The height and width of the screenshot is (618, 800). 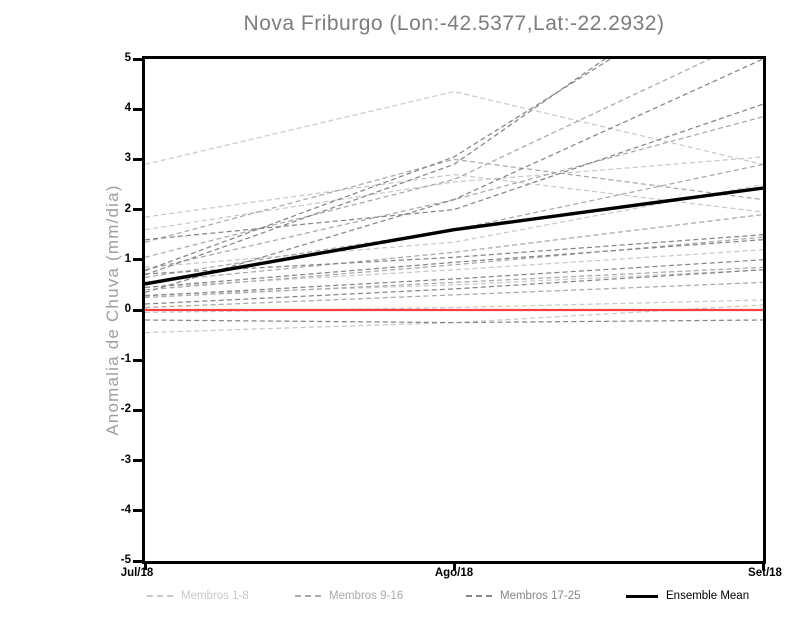 What do you see at coordinates (215, 596) in the screenshot?
I see `legend-label: Membros 1-8` at bounding box center [215, 596].